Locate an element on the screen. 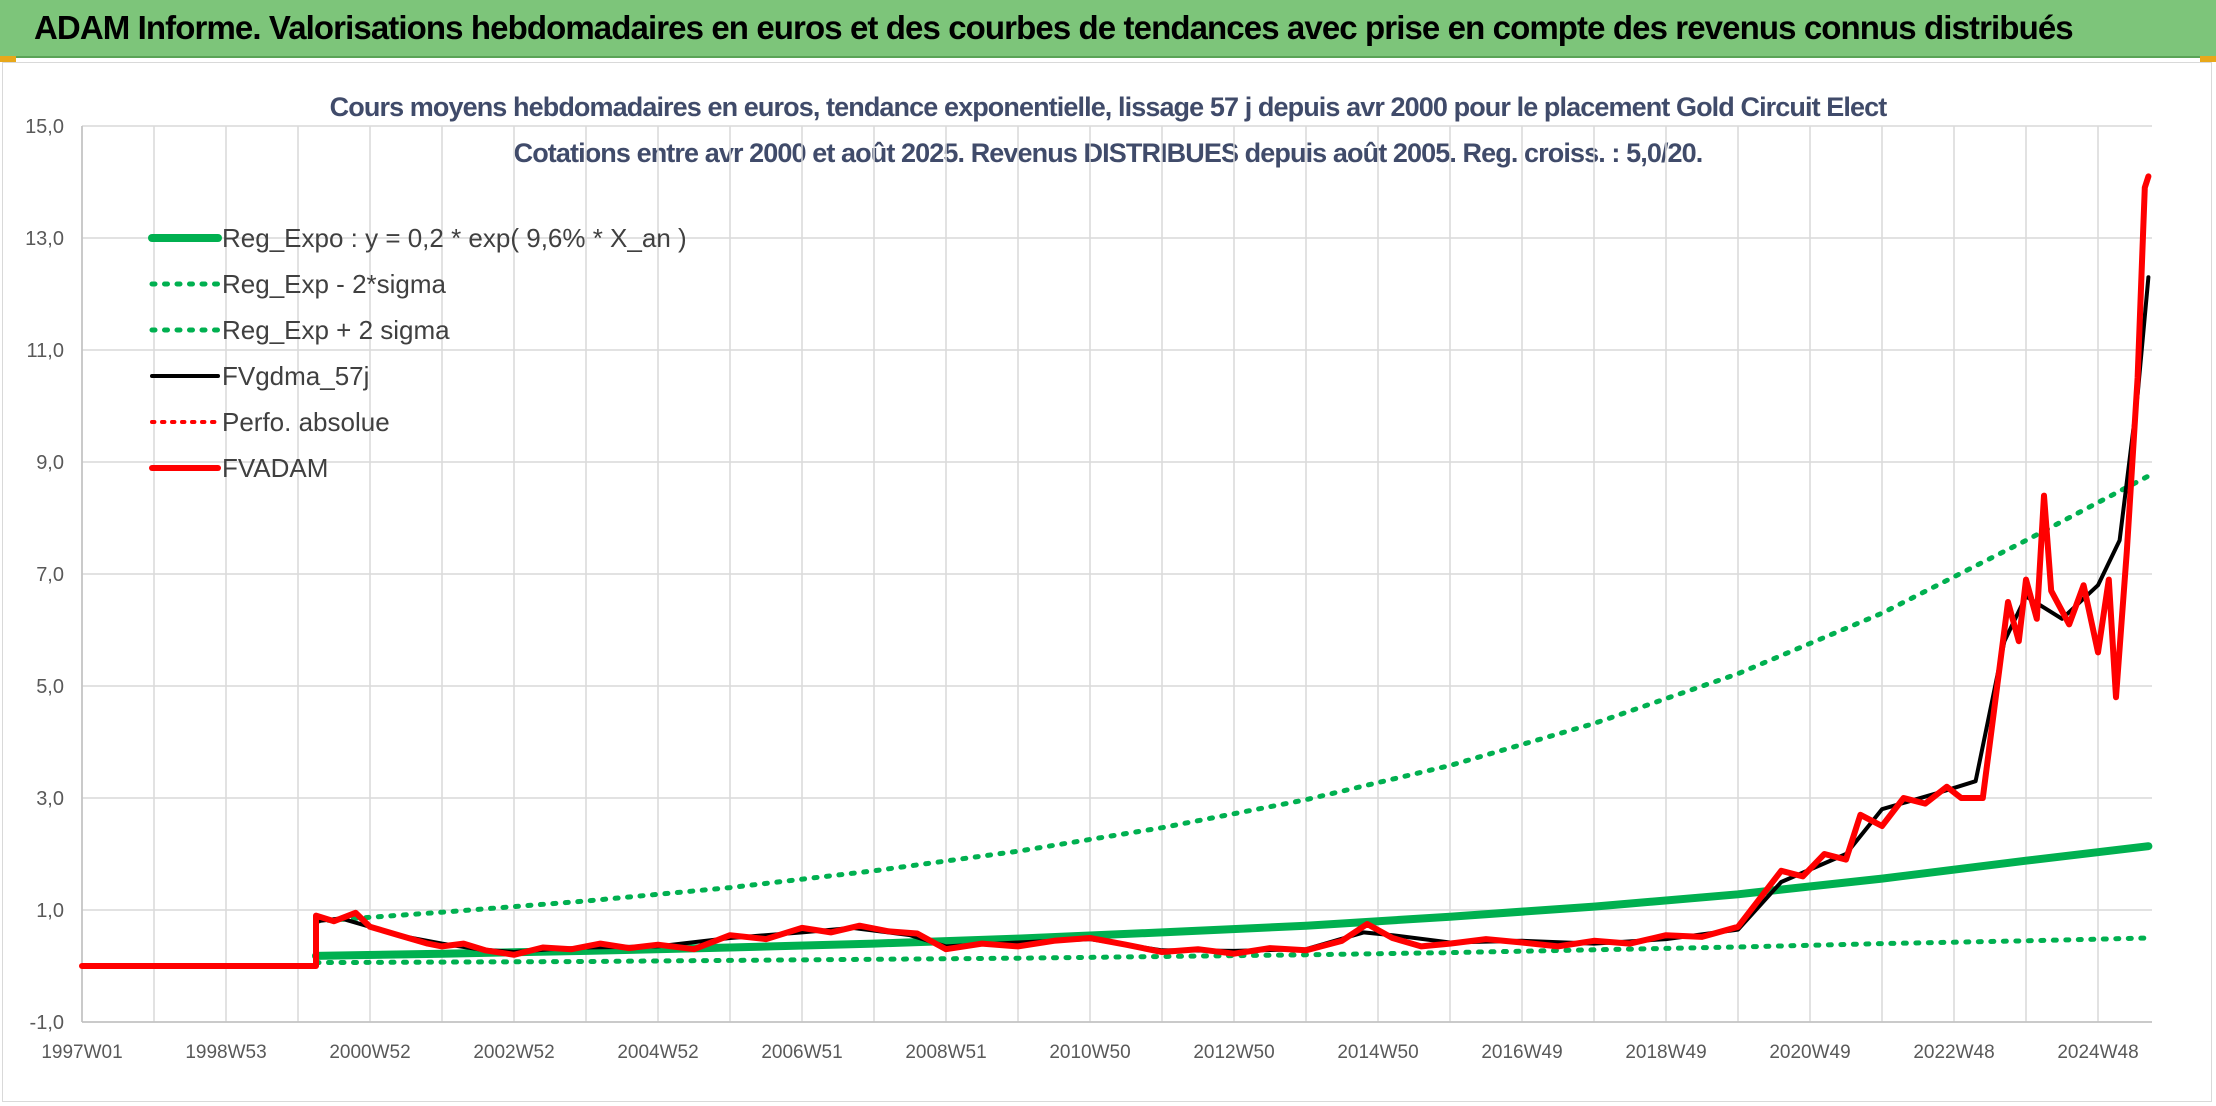 The height and width of the screenshot is (1106, 2216). legend-label: Reg_Exp - 2*sigma is located at coordinates (334, 284).